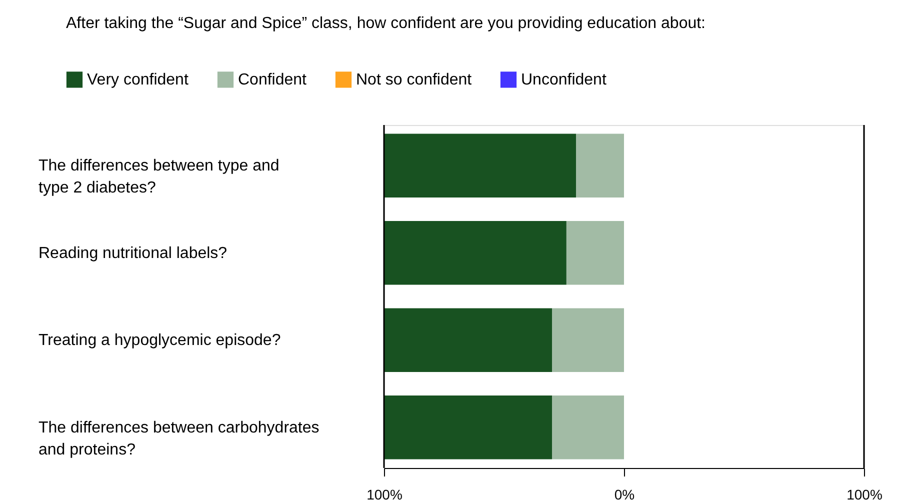 The width and height of the screenshot is (906, 504). Describe the element at coordinates (159, 177) in the screenshot. I see `y-tick-label: The differences between type and type 2 diabetes?` at that location.